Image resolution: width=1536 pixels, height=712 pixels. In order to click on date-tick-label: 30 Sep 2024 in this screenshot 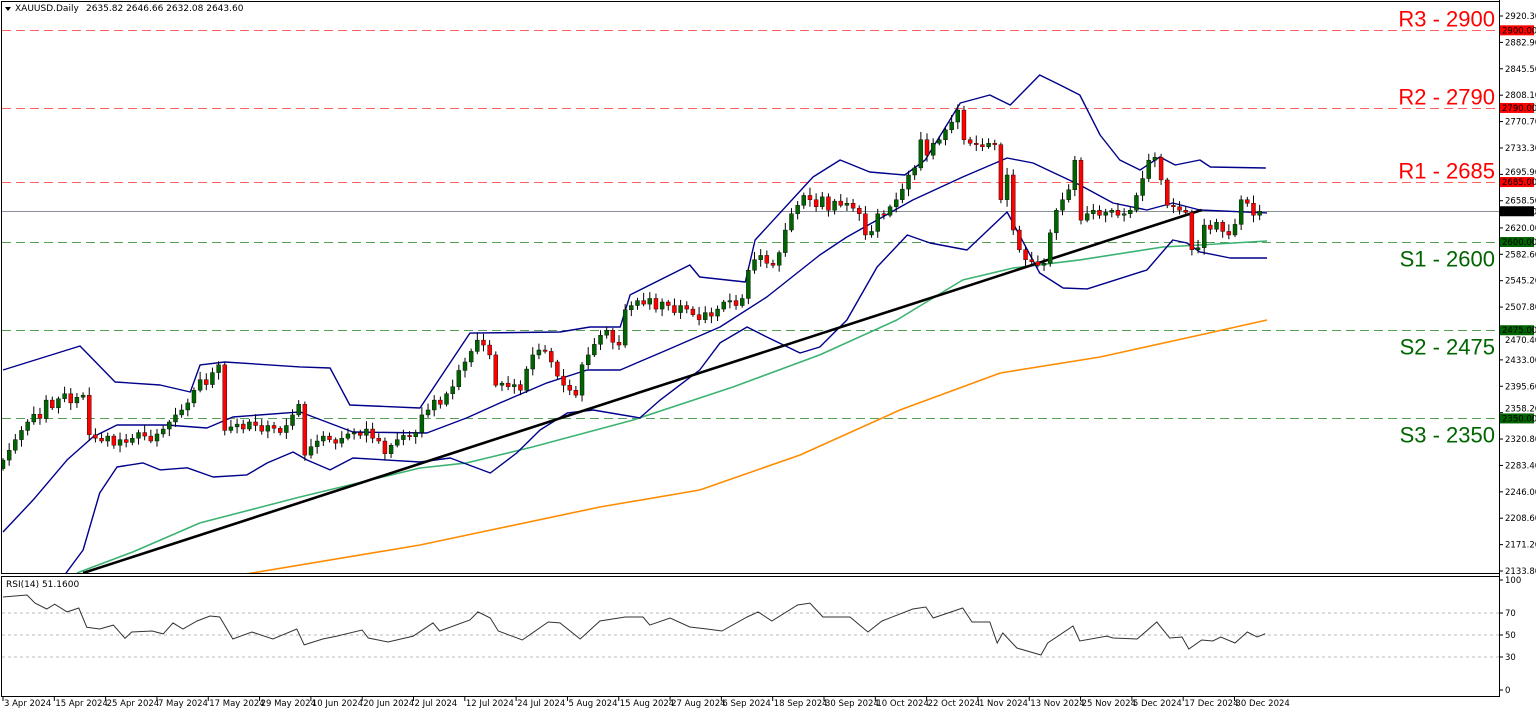, I will do `click(852, 704)`.